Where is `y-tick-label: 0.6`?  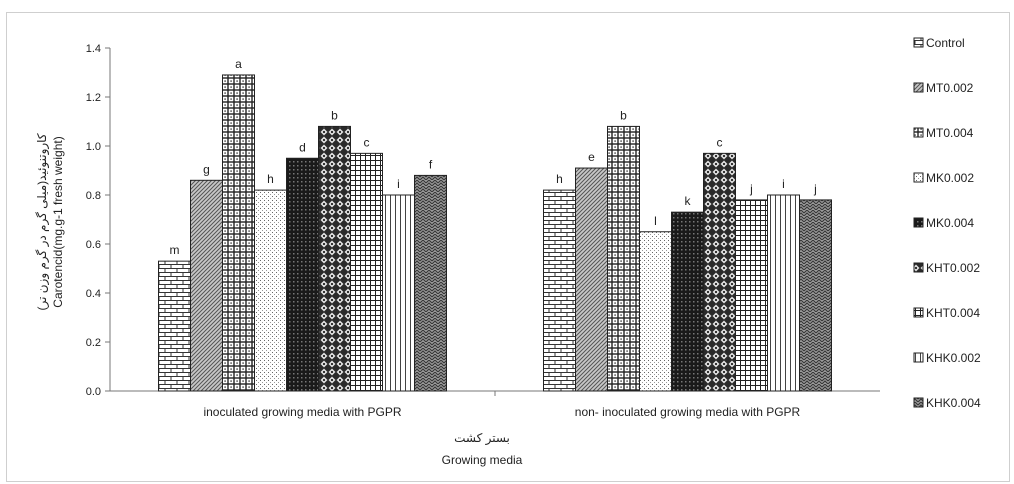
y-tick-label: 0.6 is located at coordinates (93, 245).